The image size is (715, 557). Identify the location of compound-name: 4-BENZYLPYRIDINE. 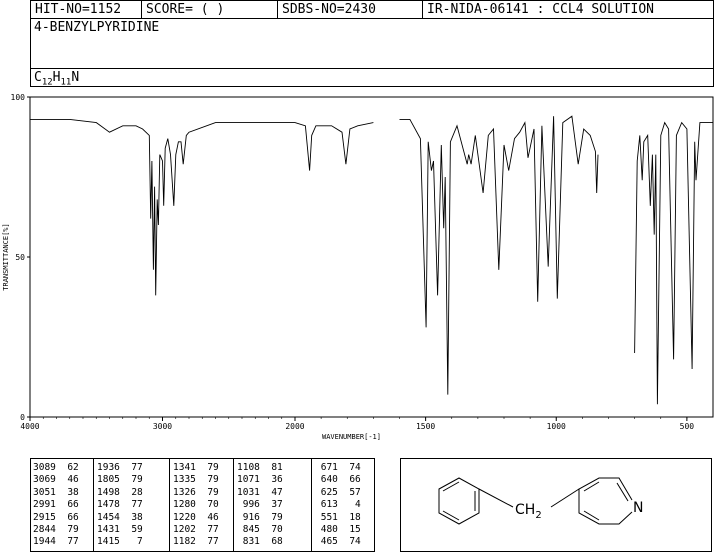
(97, 27).